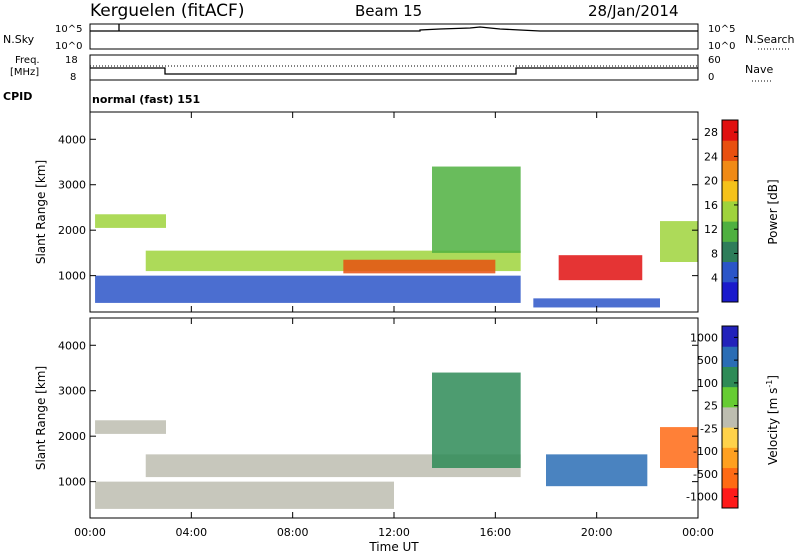 The width and height of the screenshot is (800, 554). What do you see at coordinates (41, 212) in the screenshot?
I see `power-ylabel: Slant Range [km]` at bounding box center [41, 212].